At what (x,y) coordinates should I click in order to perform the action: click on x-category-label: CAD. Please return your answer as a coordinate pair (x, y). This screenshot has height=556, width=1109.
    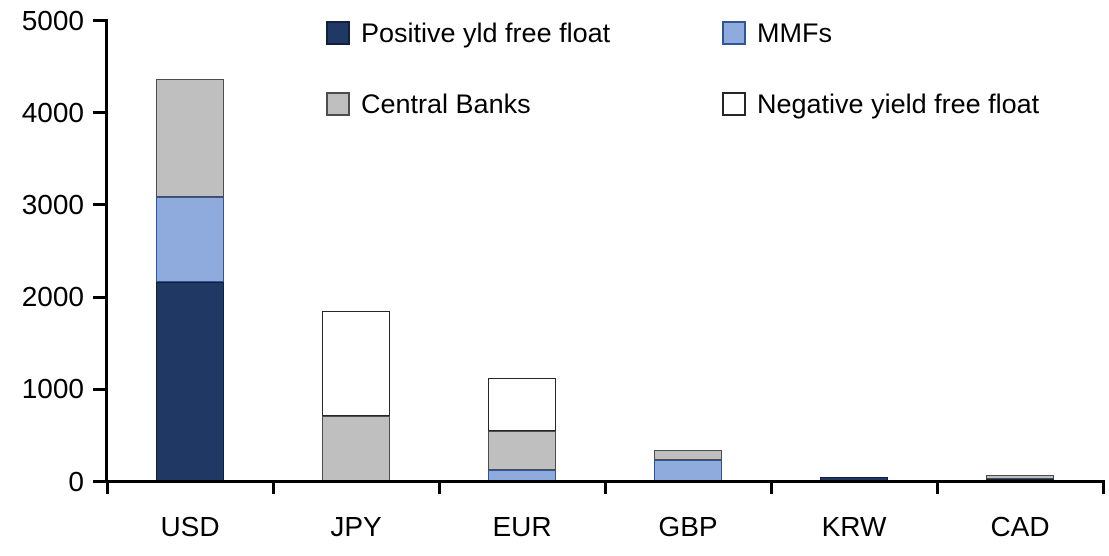
    Looking at the image, I should click on (1020, 526).